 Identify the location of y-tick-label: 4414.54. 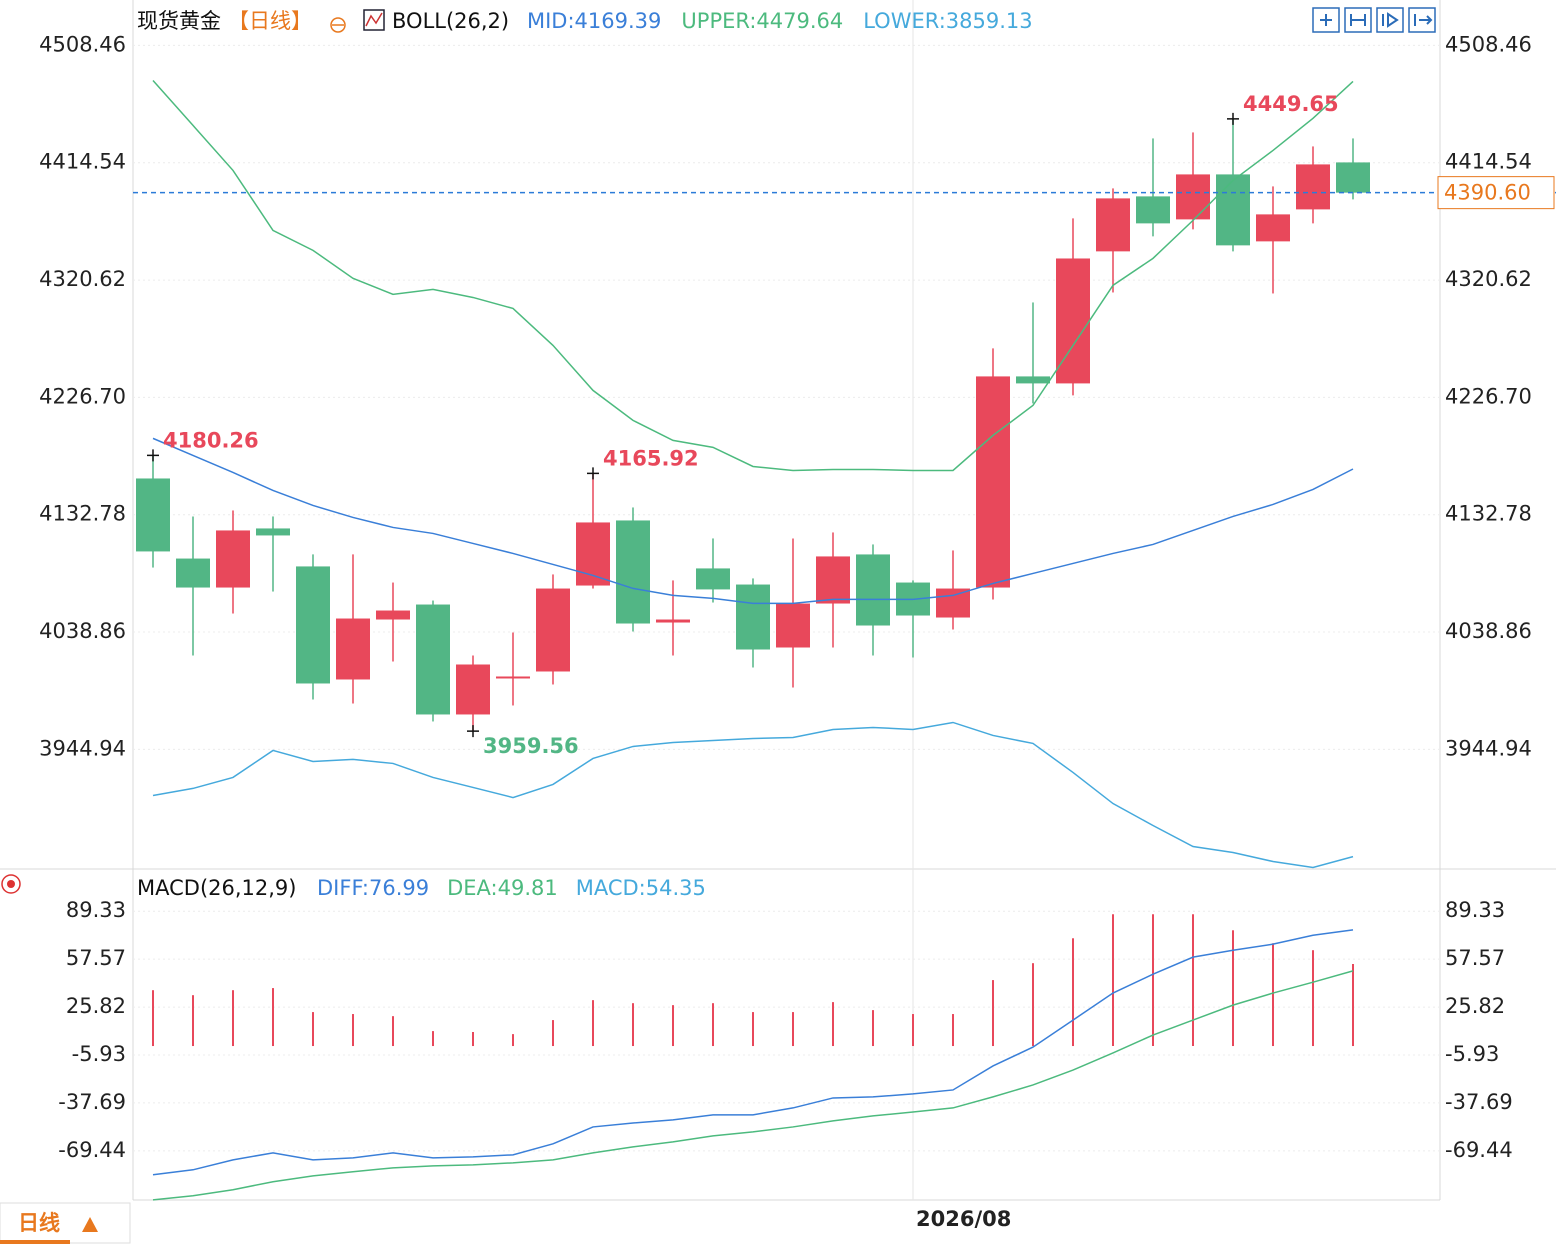
(82, 162).